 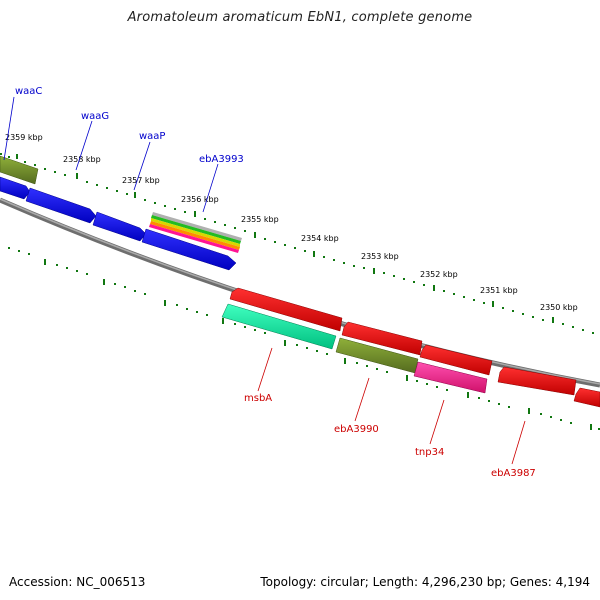 What do you see at coordinates (82, 159) in the screenshot?
I see `tick-label: 2358 kbp` at bounding box center [82, 159].